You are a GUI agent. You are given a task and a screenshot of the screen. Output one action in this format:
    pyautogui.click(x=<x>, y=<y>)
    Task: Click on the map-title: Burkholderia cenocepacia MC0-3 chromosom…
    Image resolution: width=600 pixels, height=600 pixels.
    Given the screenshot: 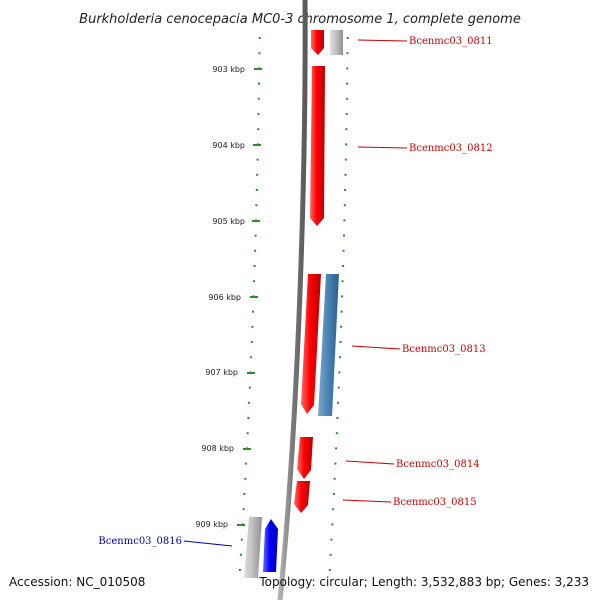 What is the action you would take?
    pyautogui.click(x=300, y=19)
    